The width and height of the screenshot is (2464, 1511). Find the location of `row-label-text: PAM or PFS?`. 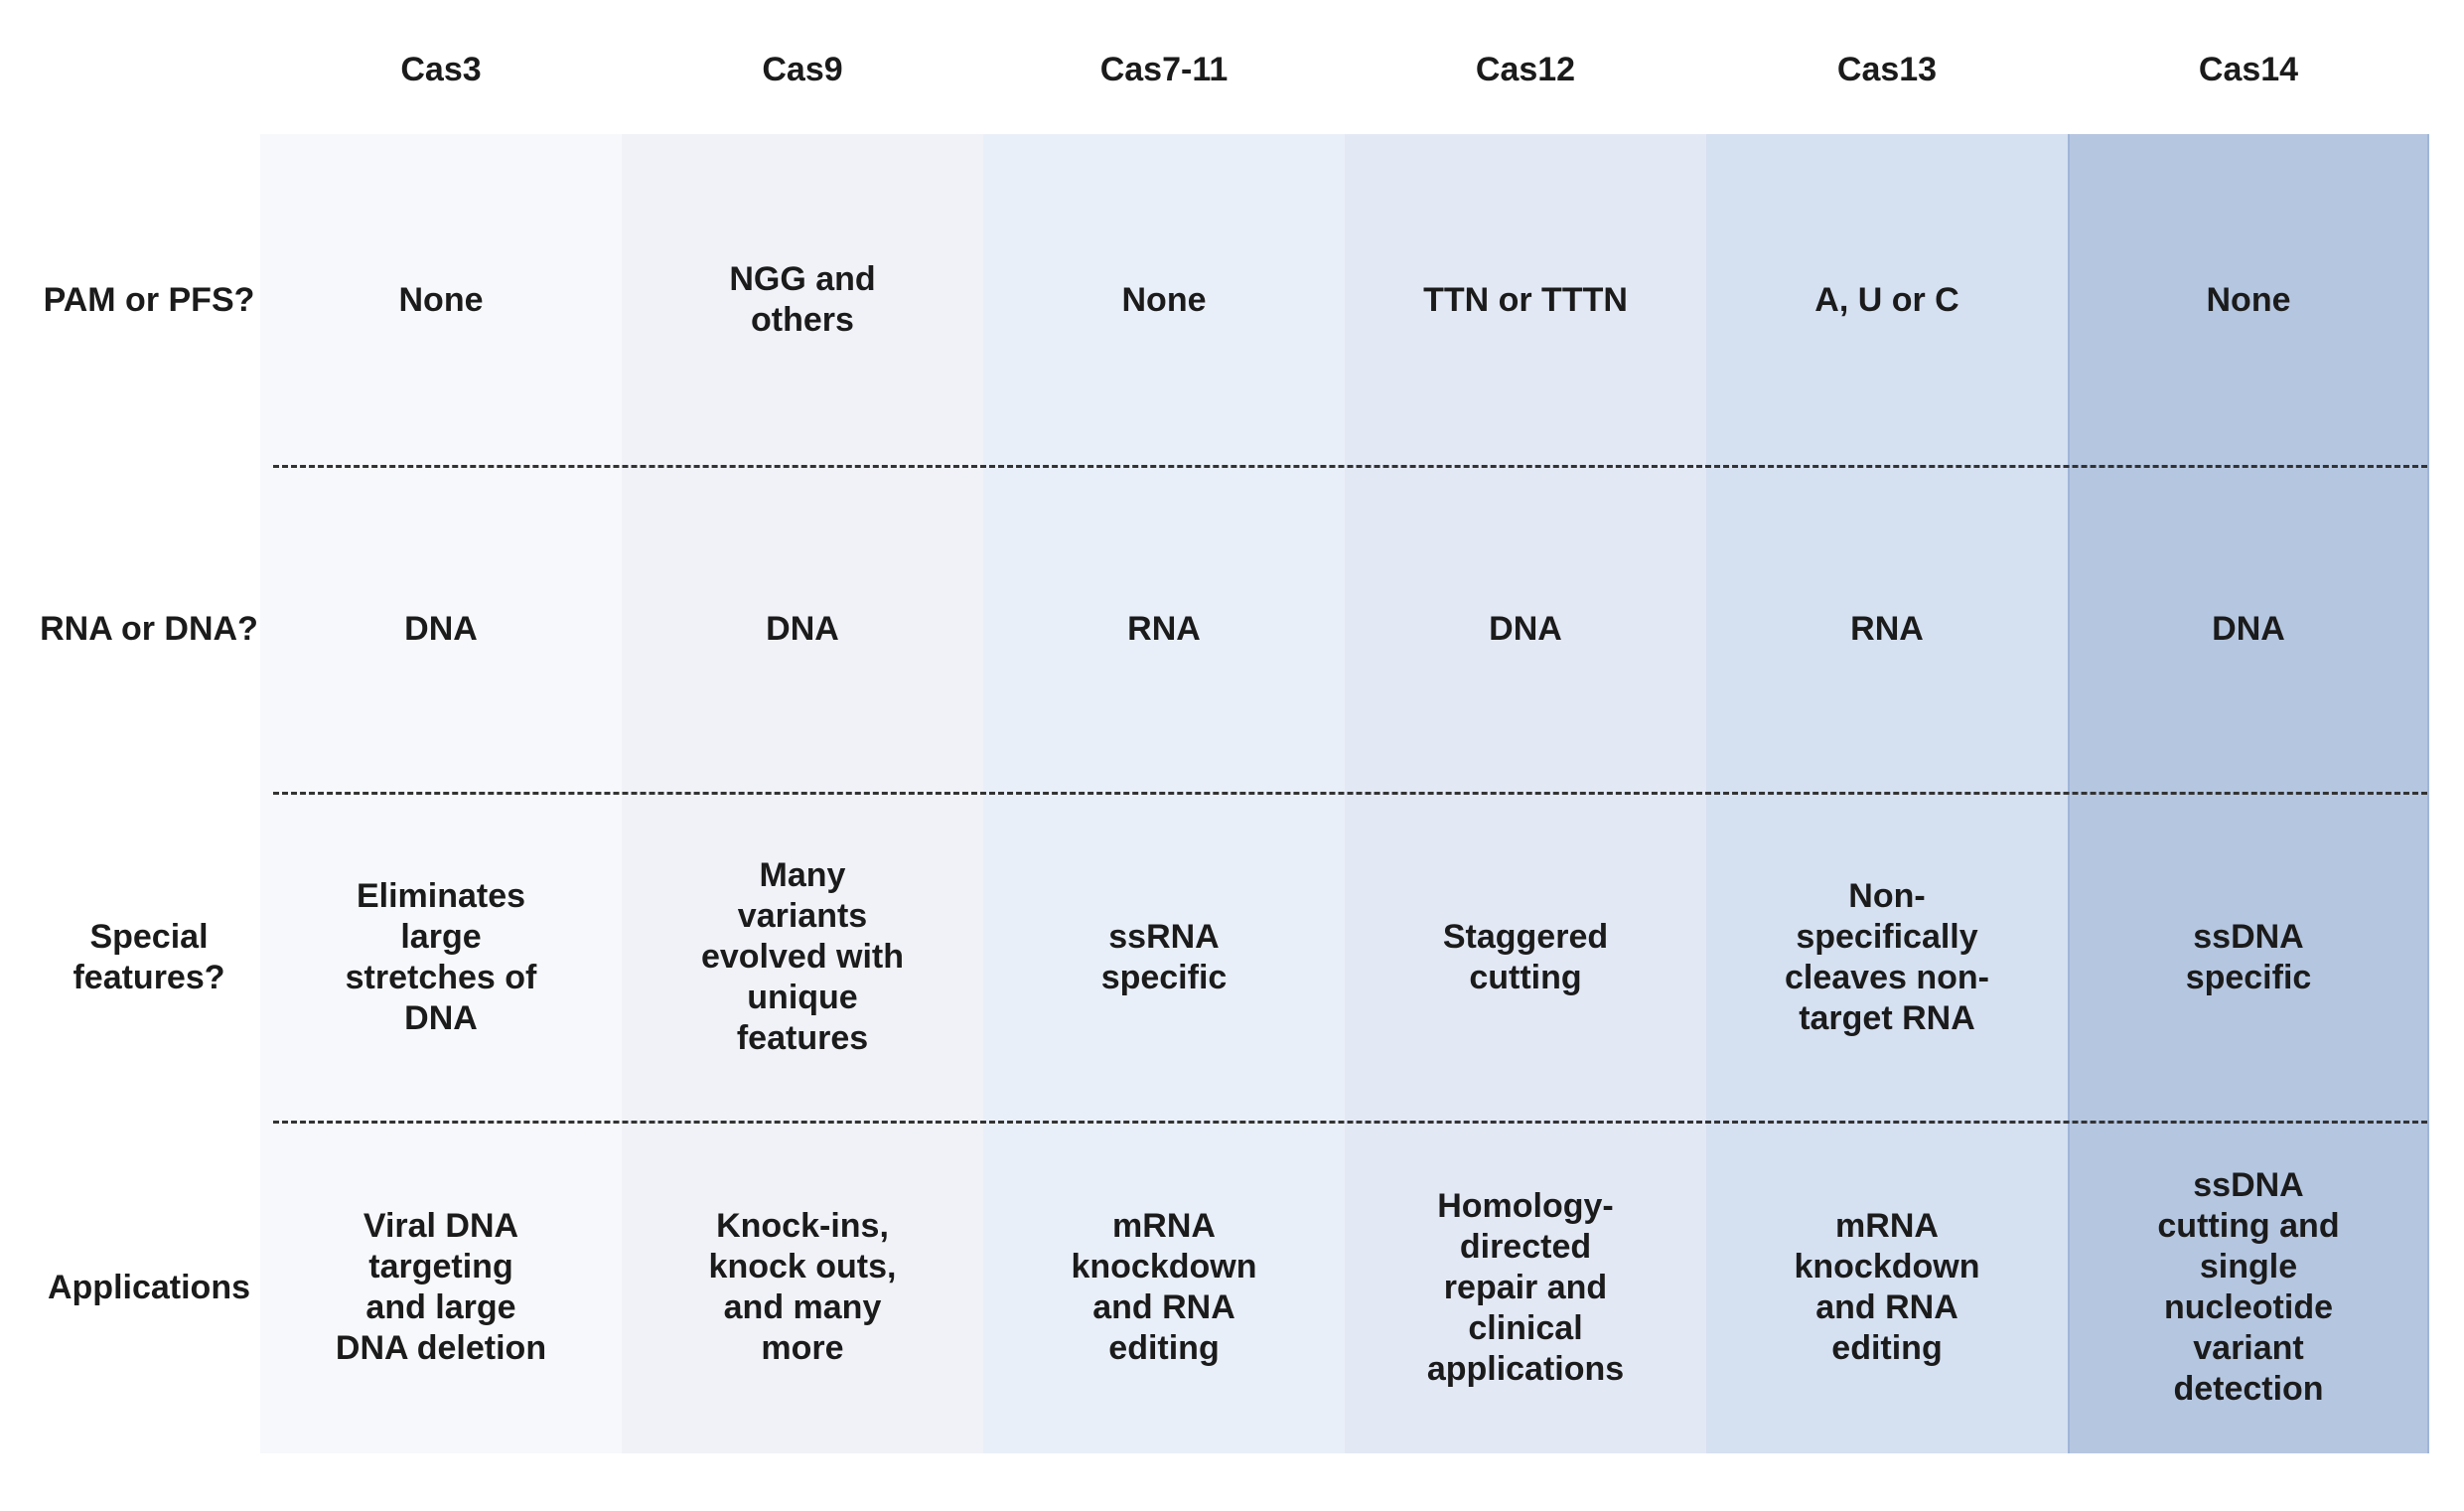

row-label-text: PAM or PFS? is located at coordinates (149, 299).